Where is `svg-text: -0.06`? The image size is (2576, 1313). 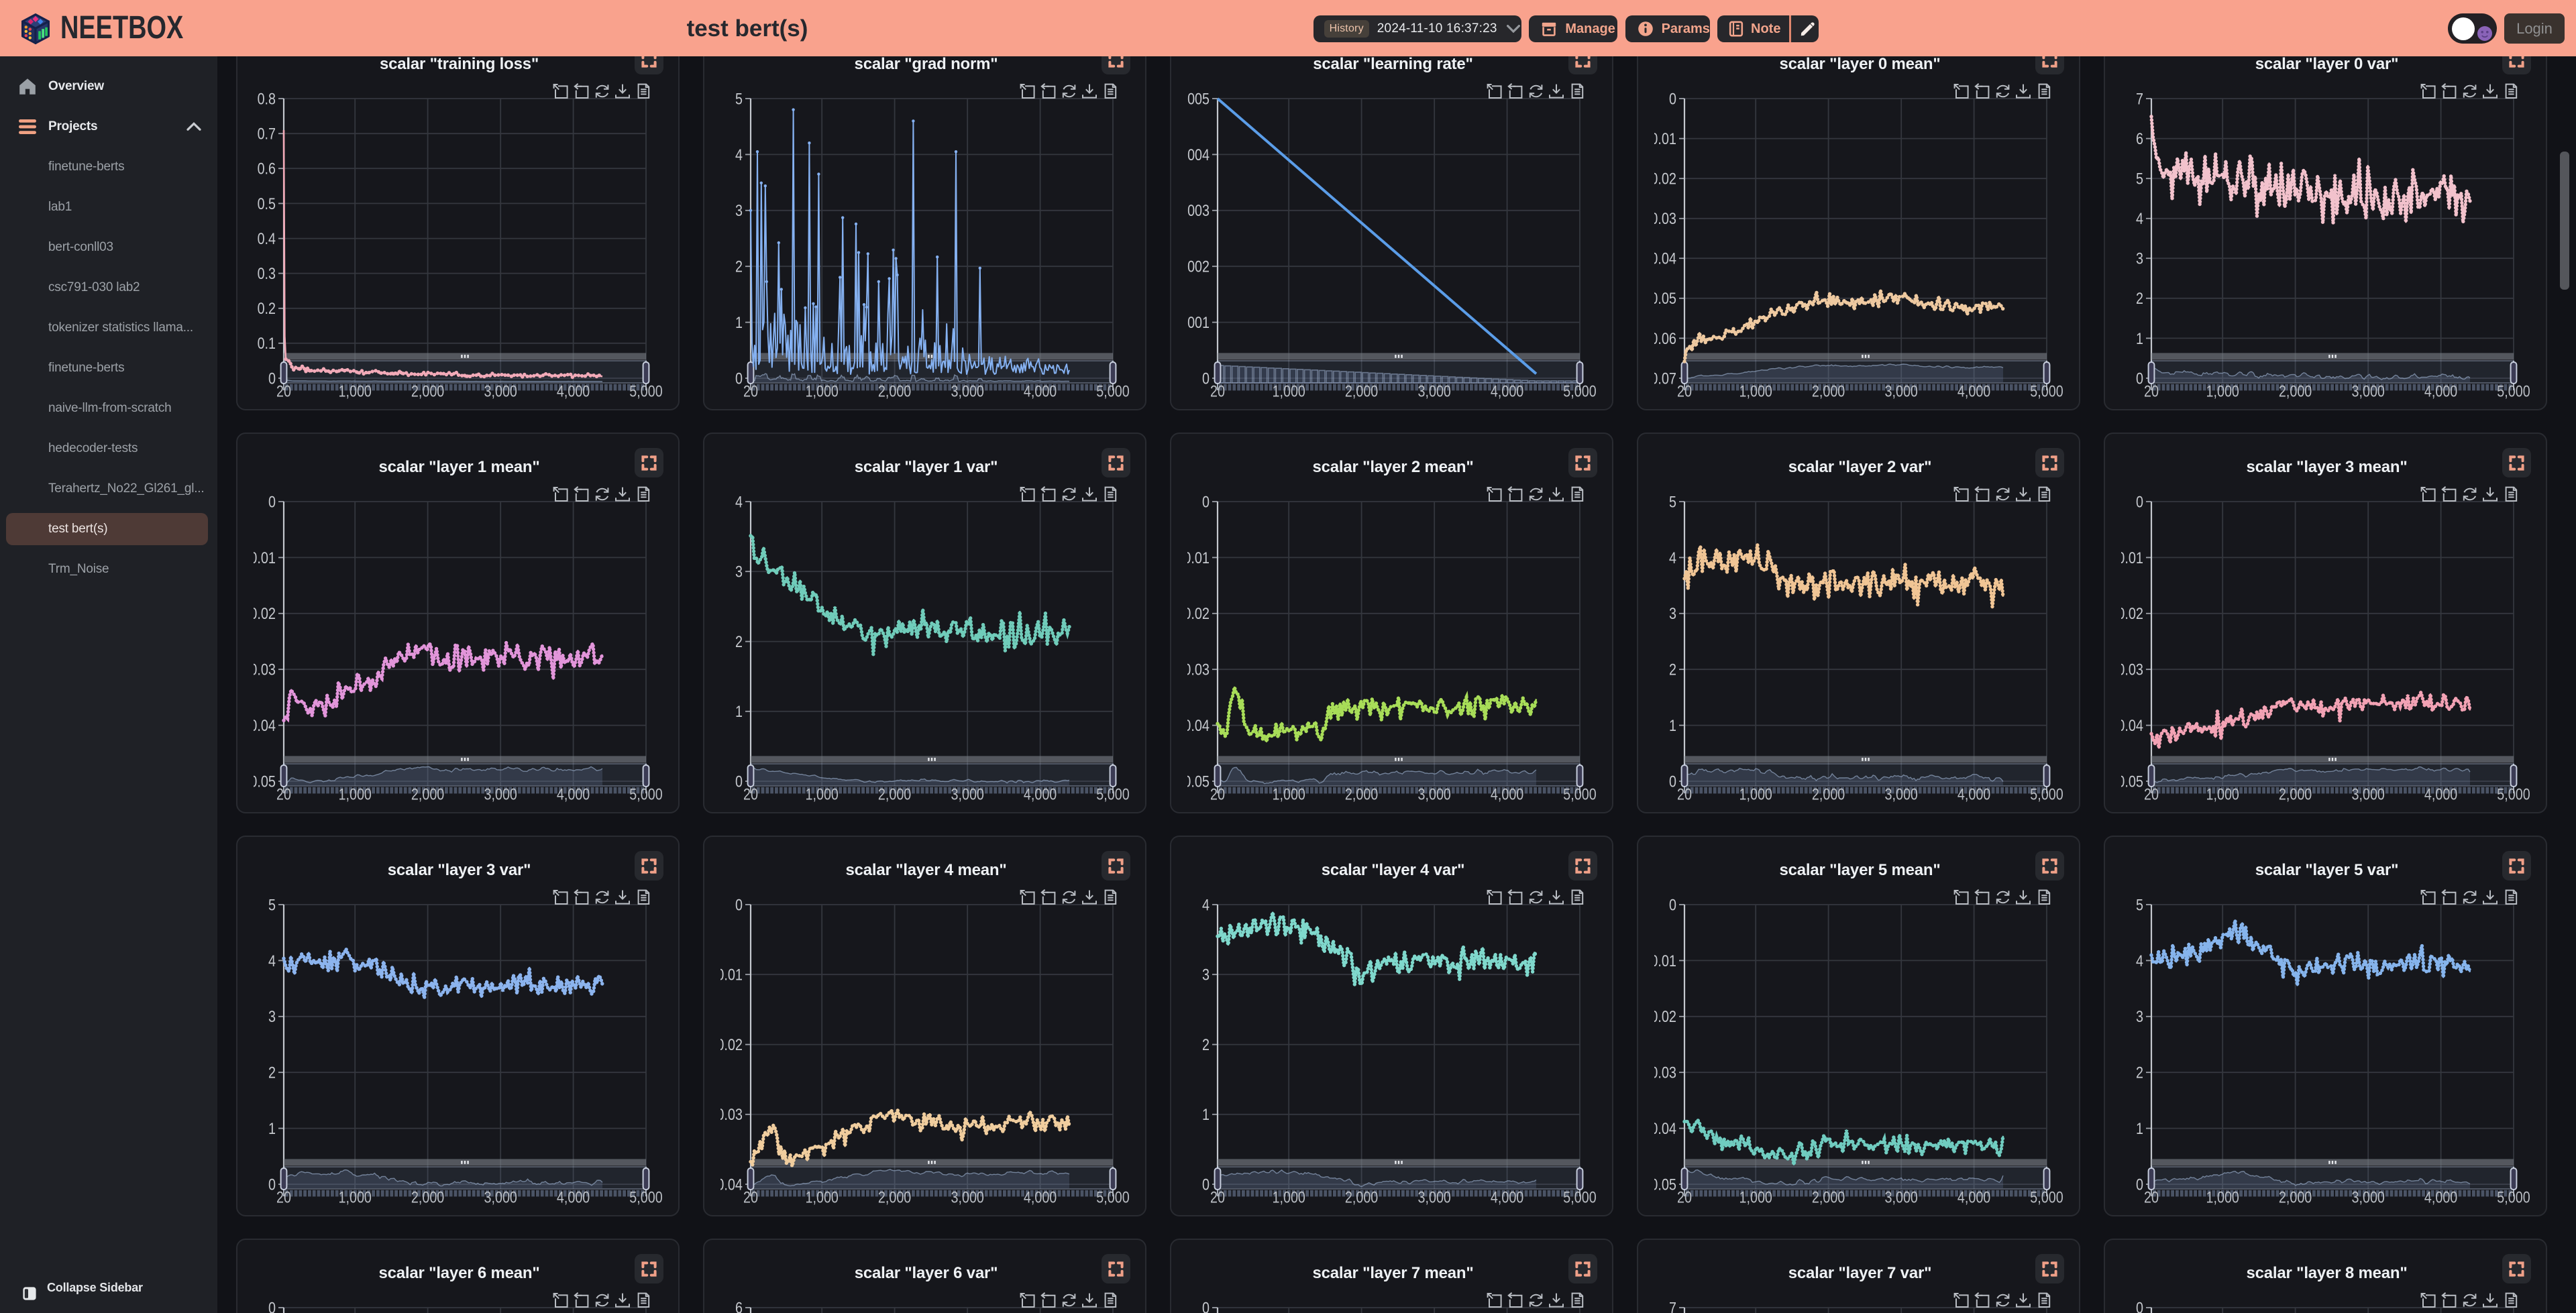
svg-text: -0.06 is located at coordinates (1665, 339).